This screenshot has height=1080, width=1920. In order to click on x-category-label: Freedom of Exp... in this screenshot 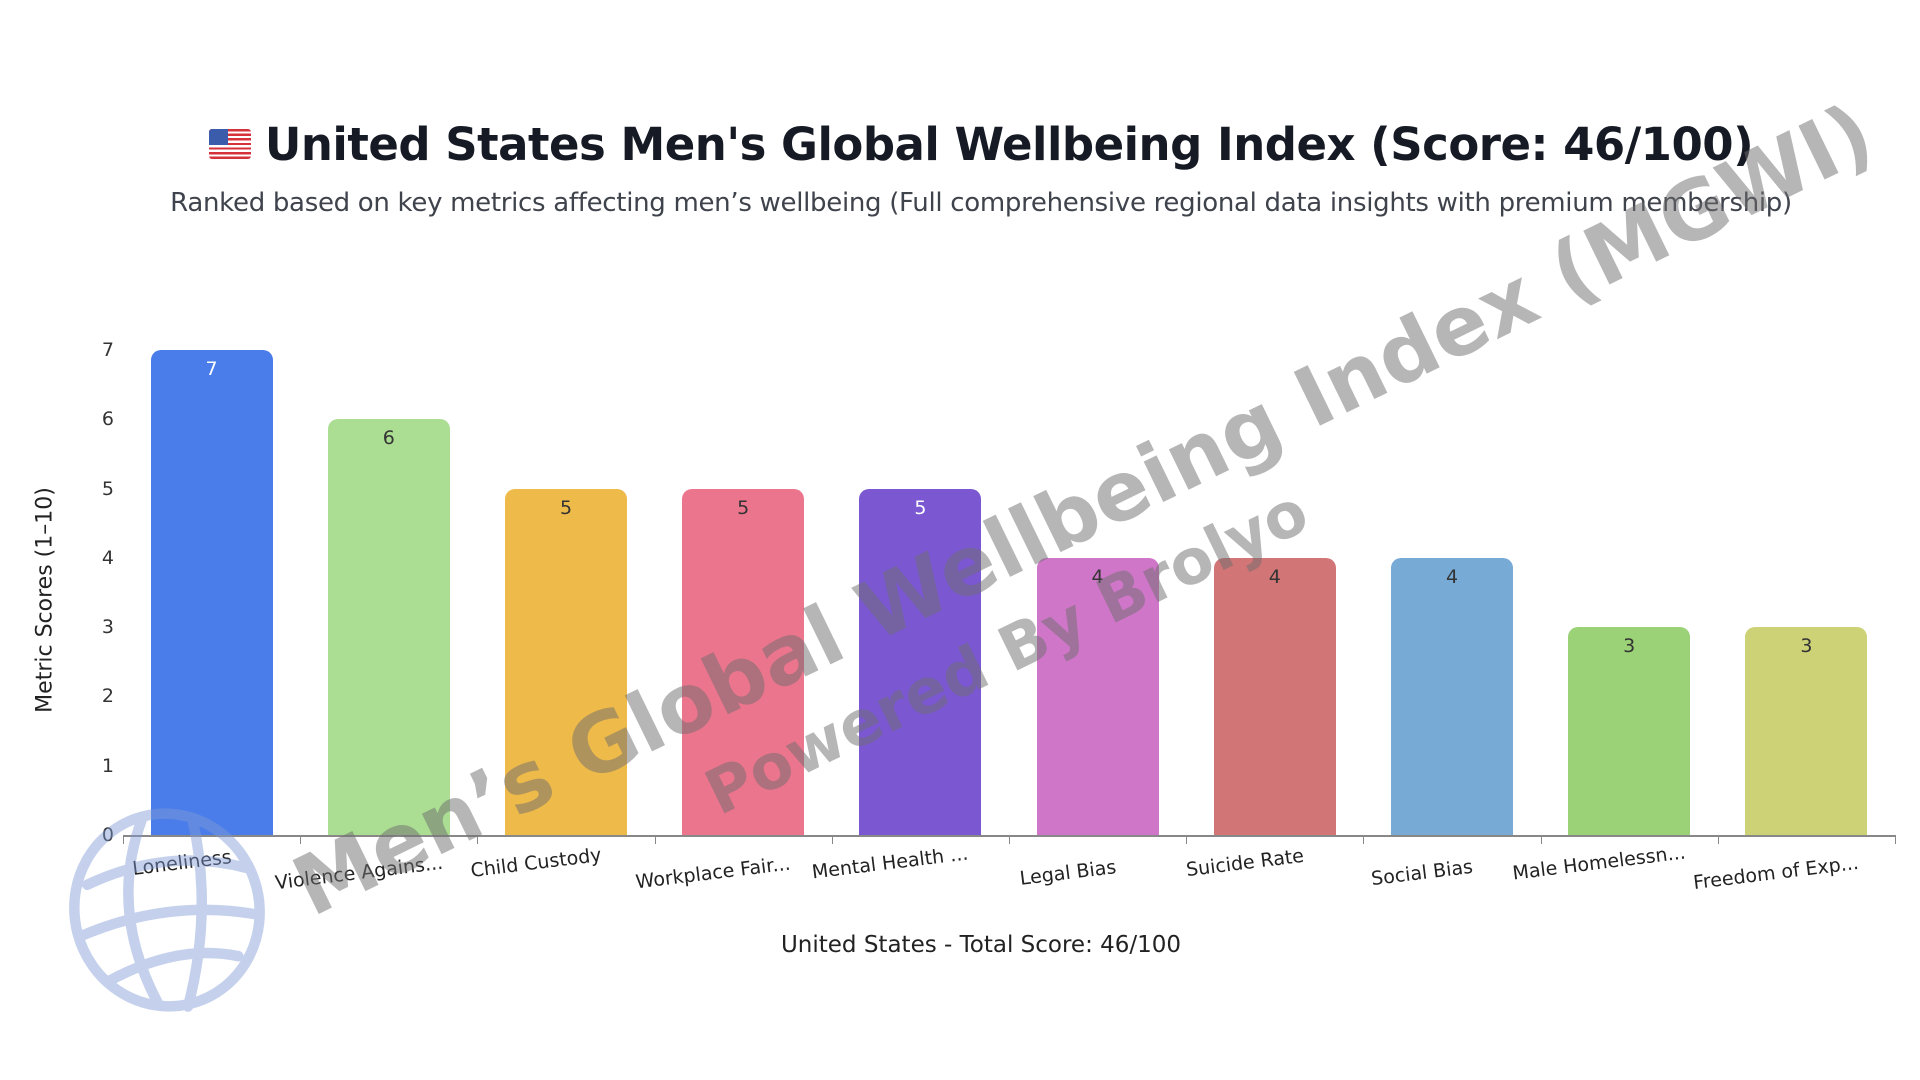, I will do `click(1776, 873)`.